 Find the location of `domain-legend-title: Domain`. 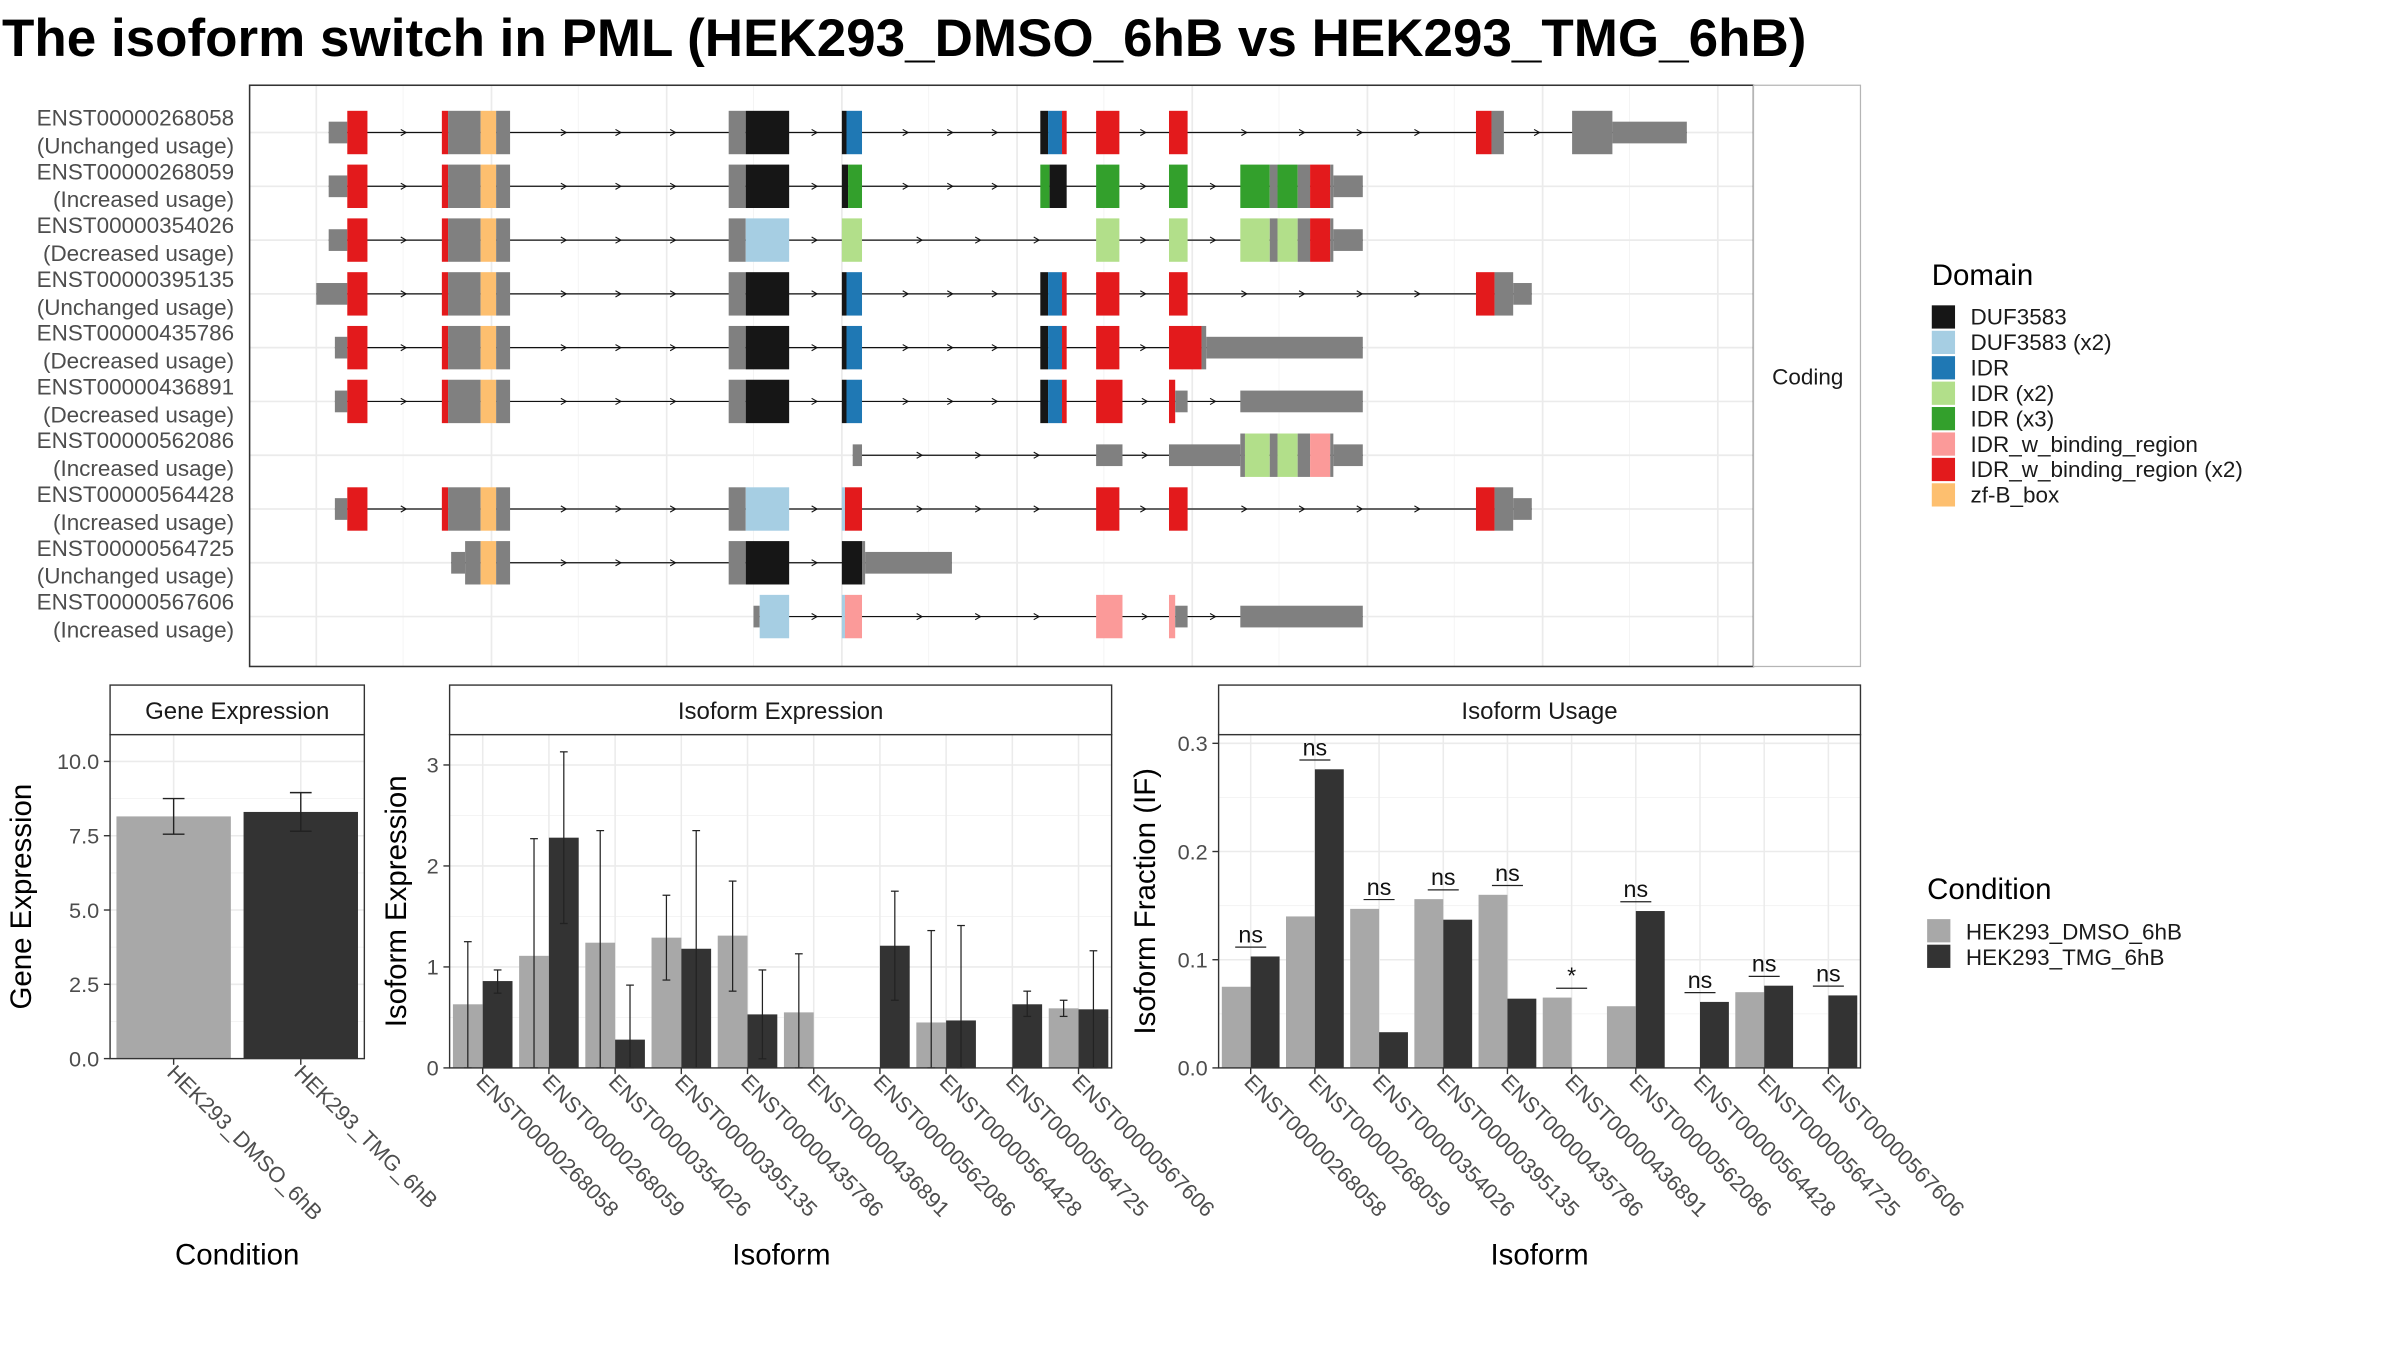

domain-legend-title: Domain is located at coordinates (1982, 275).